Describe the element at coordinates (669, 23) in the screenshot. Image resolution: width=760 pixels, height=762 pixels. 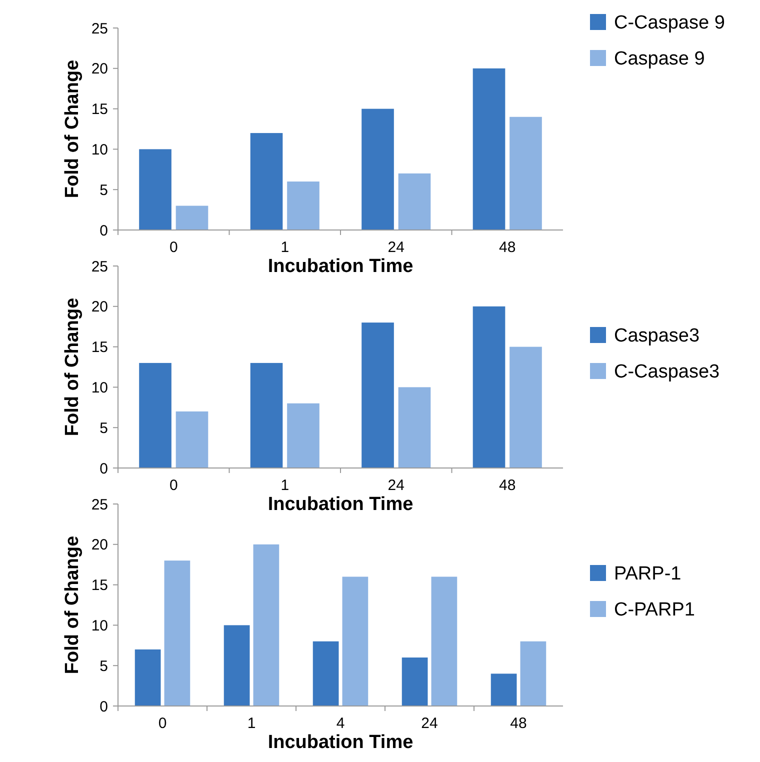
I see `legend-label: C-Caspase 9` at that location.